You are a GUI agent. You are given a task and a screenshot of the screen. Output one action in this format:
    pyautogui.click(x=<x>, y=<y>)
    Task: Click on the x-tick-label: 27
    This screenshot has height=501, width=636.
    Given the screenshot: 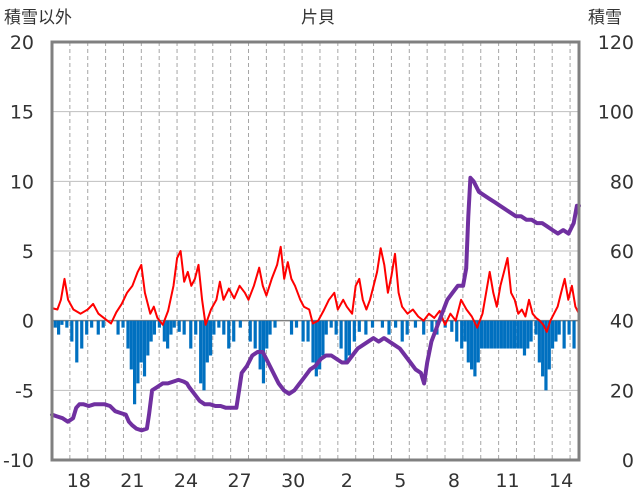 What is the action you would take?
    pyautogui.click(x=239, y=481)
    